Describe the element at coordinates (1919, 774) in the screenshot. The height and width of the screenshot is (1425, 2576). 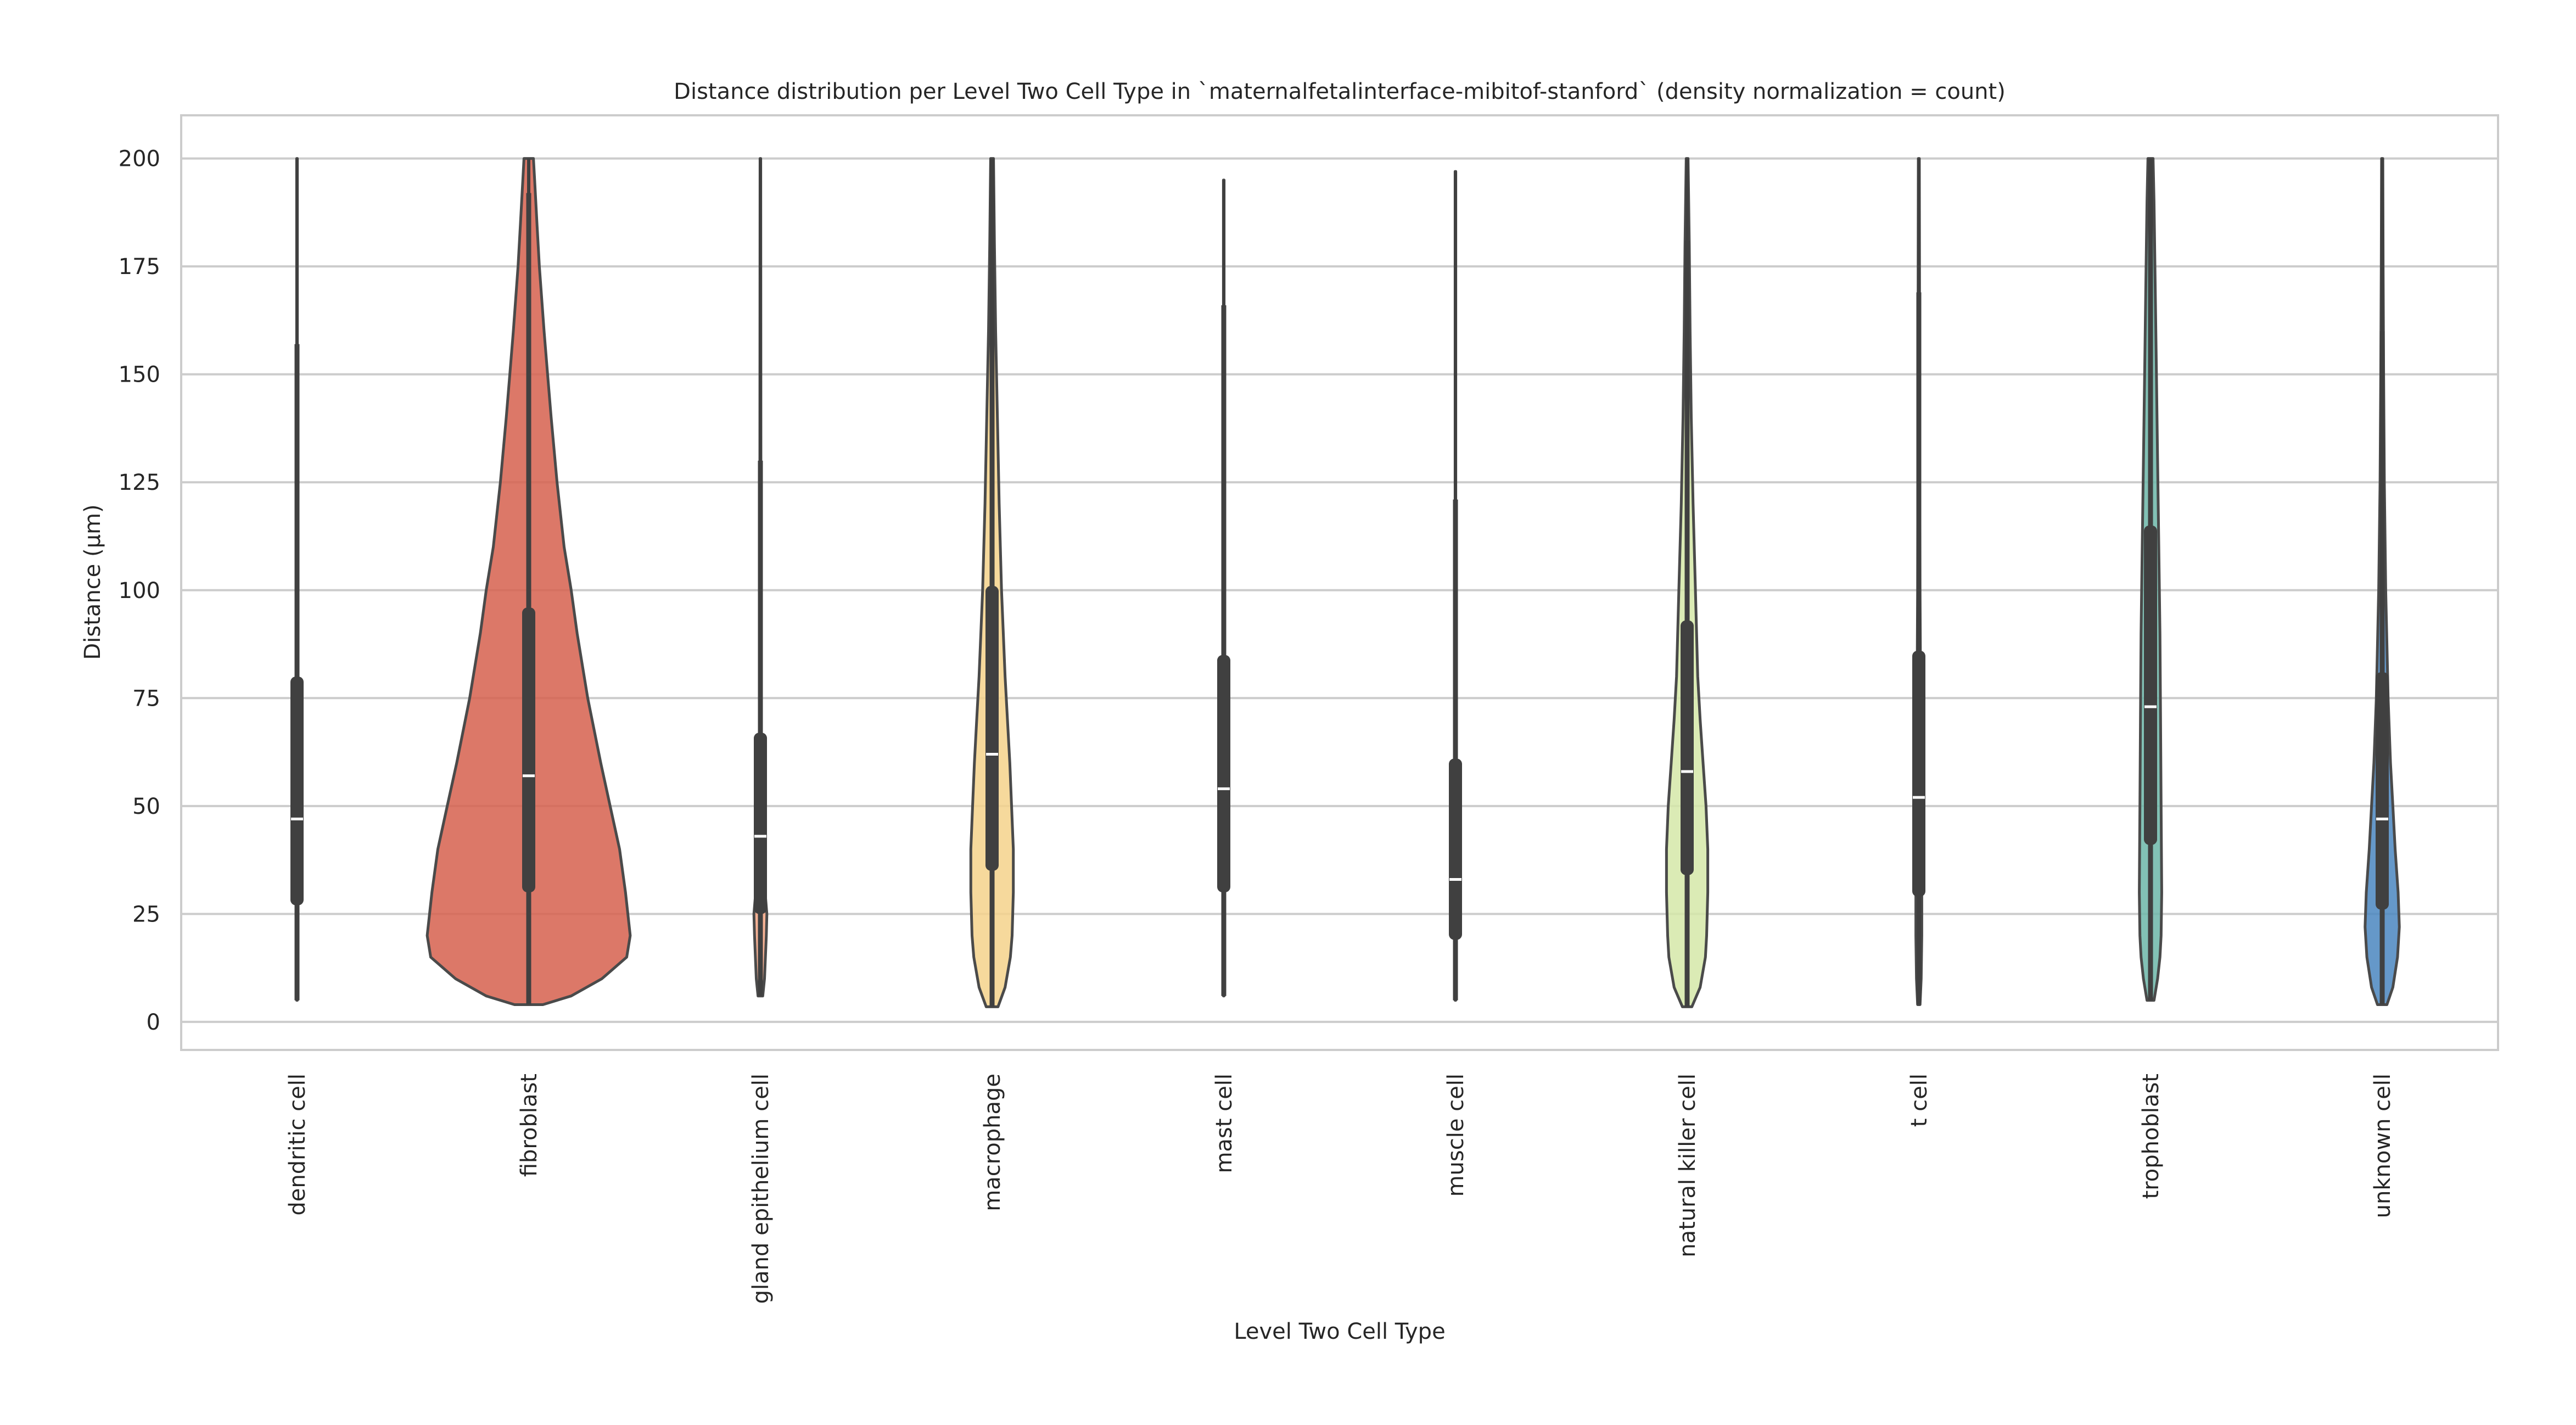
I see `violin-iqr-box-t-cell` at that location.